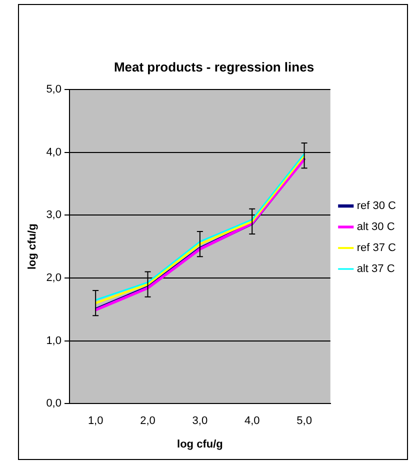  Describe the element at coordinates (54, 152) in the screenshot. I see `y-tick-label: 4,0` at that location.